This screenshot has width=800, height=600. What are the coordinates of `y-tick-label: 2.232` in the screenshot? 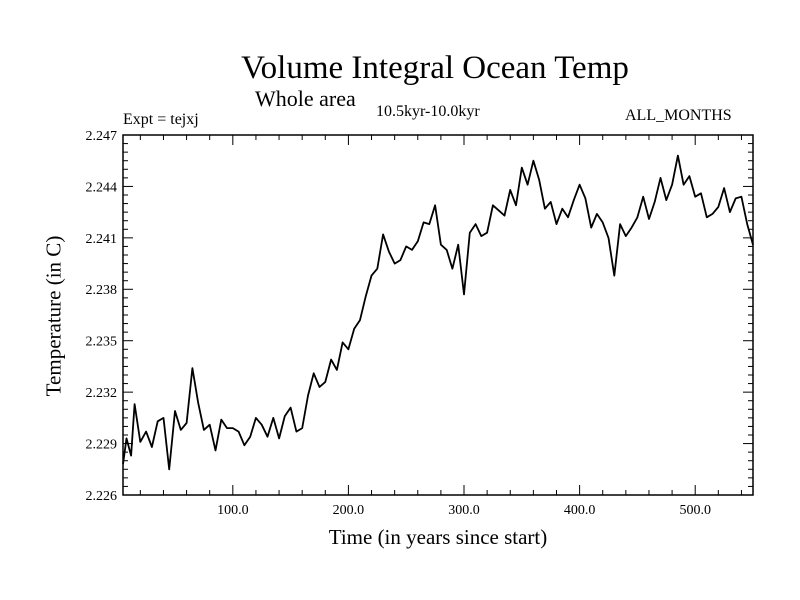 It's located at (102, 393).